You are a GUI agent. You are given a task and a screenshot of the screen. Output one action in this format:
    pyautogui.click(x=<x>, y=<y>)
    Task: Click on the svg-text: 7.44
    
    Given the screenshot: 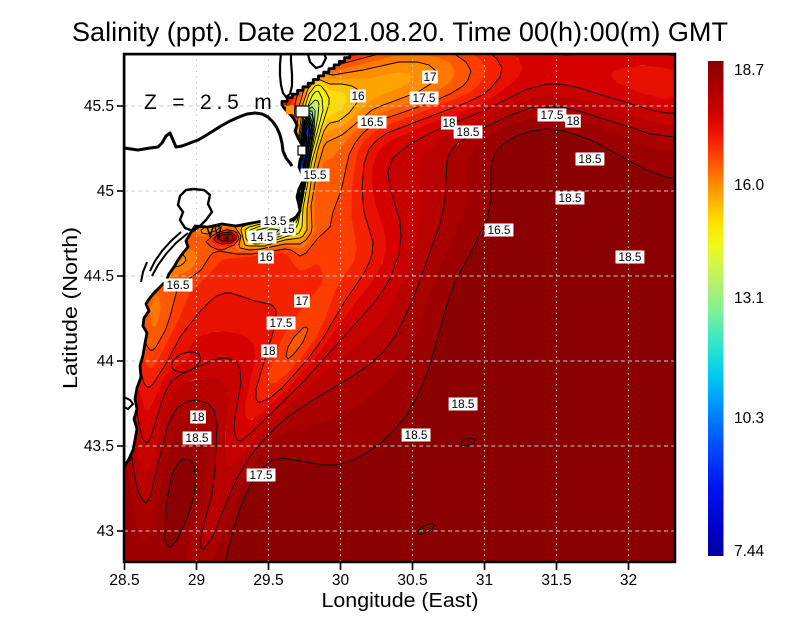 What is the action you would take?
    pyautogui.click(x=749, y=551)
    